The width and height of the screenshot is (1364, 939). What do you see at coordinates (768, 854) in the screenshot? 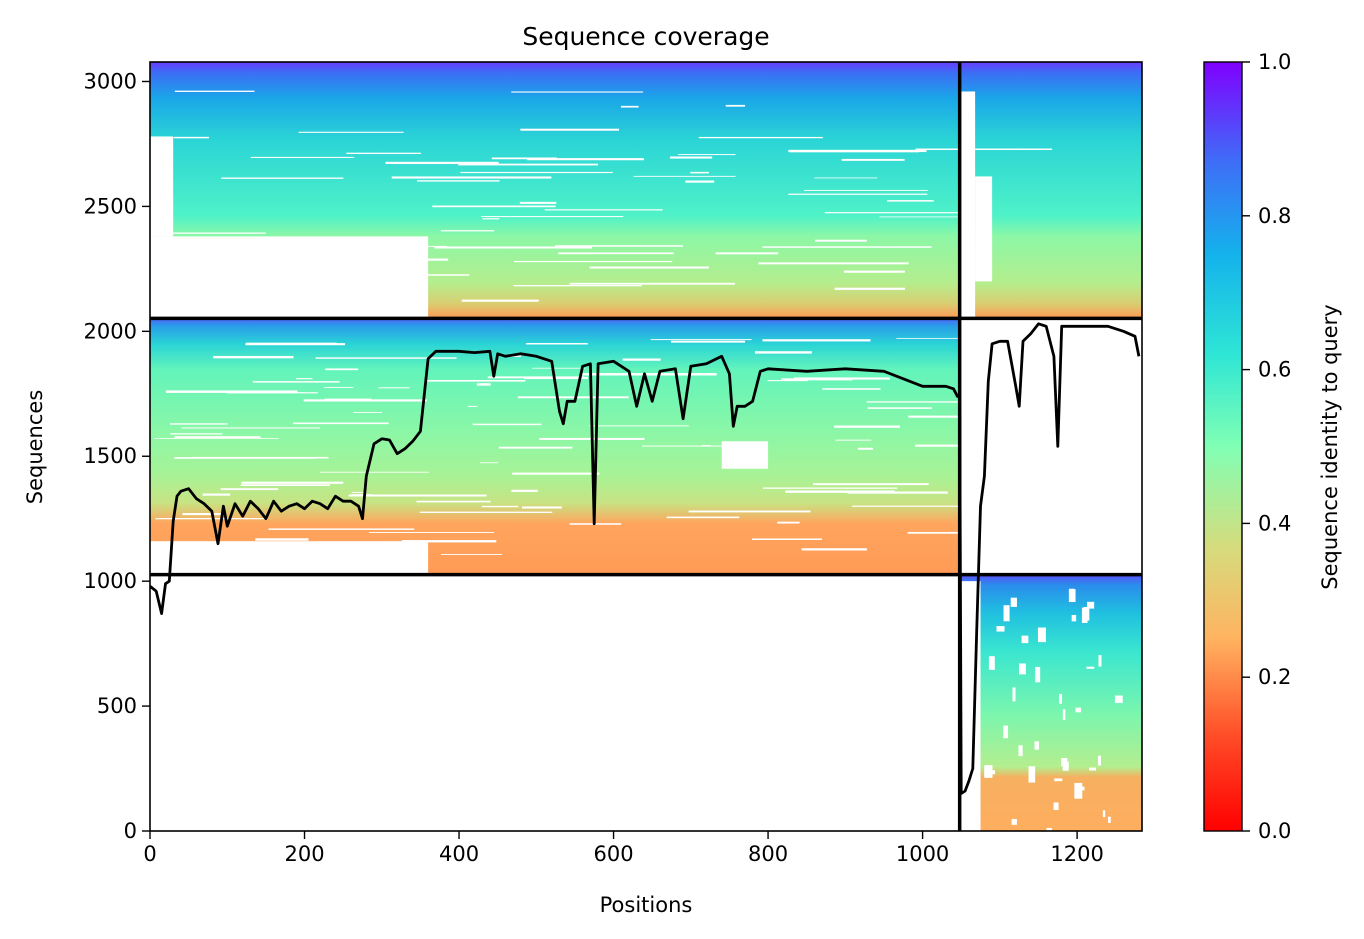
I see `x-tick-label: 800` at bounding box center [768, 854].